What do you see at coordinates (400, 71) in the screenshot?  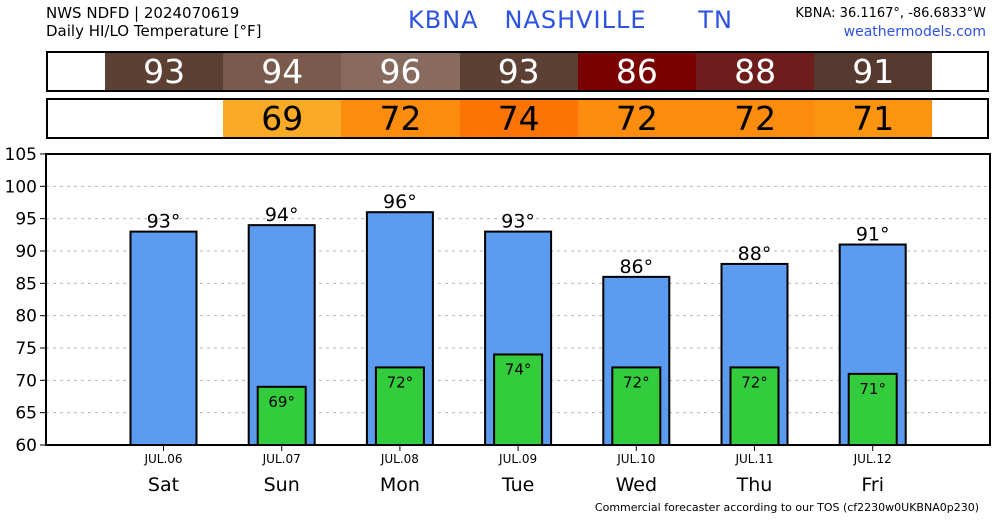 I see `hi_strip-cell: 96` at bounding box center [400, 71].